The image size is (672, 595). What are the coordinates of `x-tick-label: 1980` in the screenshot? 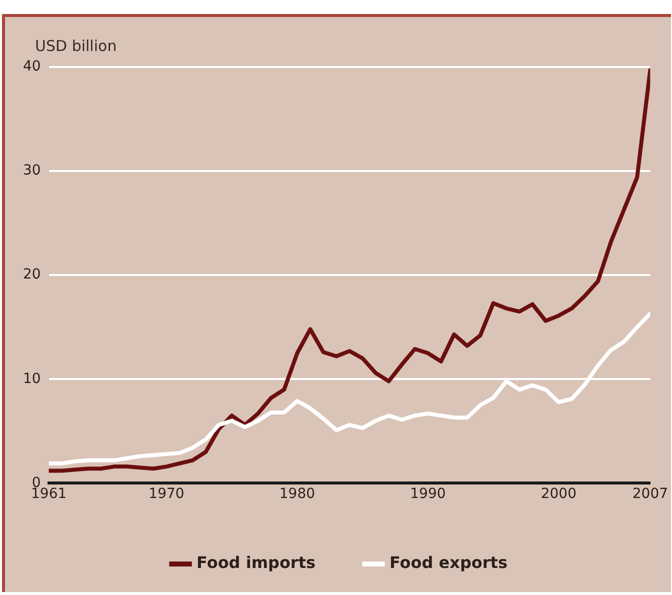 It's located at (297, 494).